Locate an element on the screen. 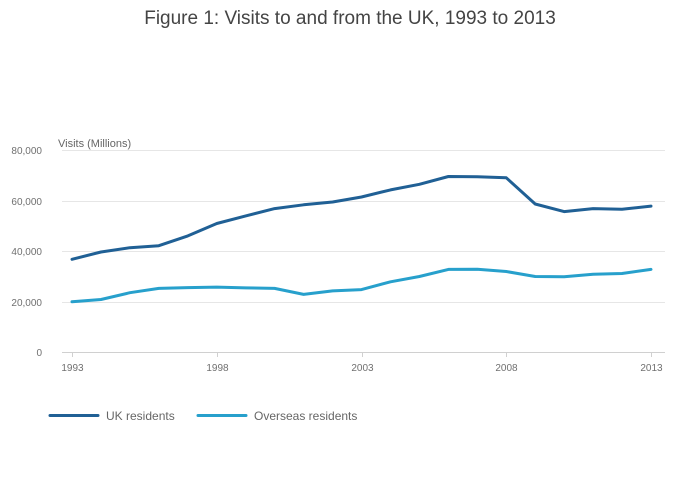 The height and width of the screenshot is (502, 700). y-tick-label: 80,000 is located at coordinates (26, 151).